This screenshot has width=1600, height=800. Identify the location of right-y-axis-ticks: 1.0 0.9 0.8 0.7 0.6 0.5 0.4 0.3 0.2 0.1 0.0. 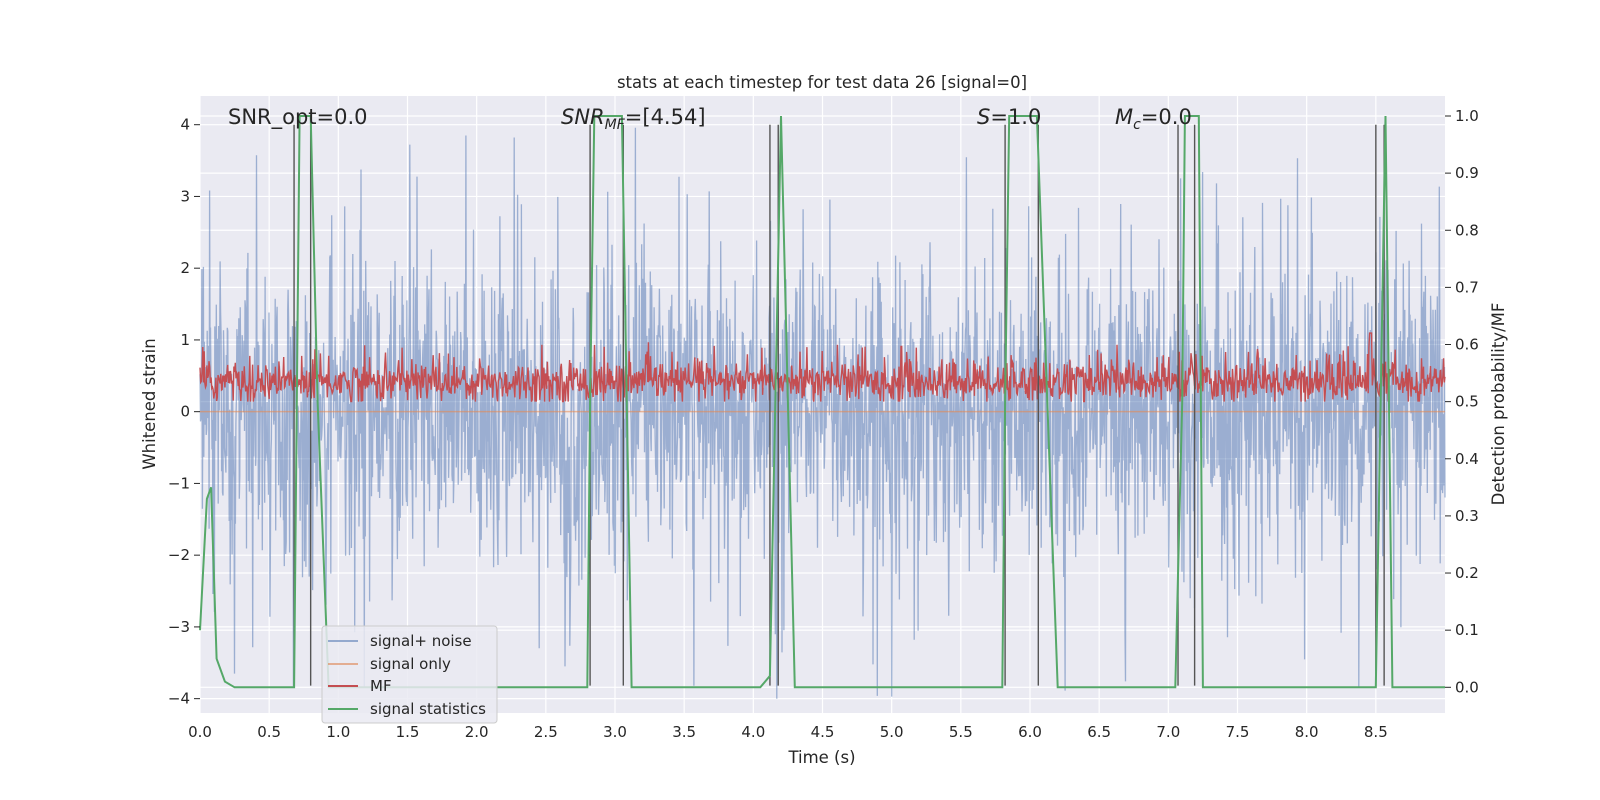
(1462, 401).